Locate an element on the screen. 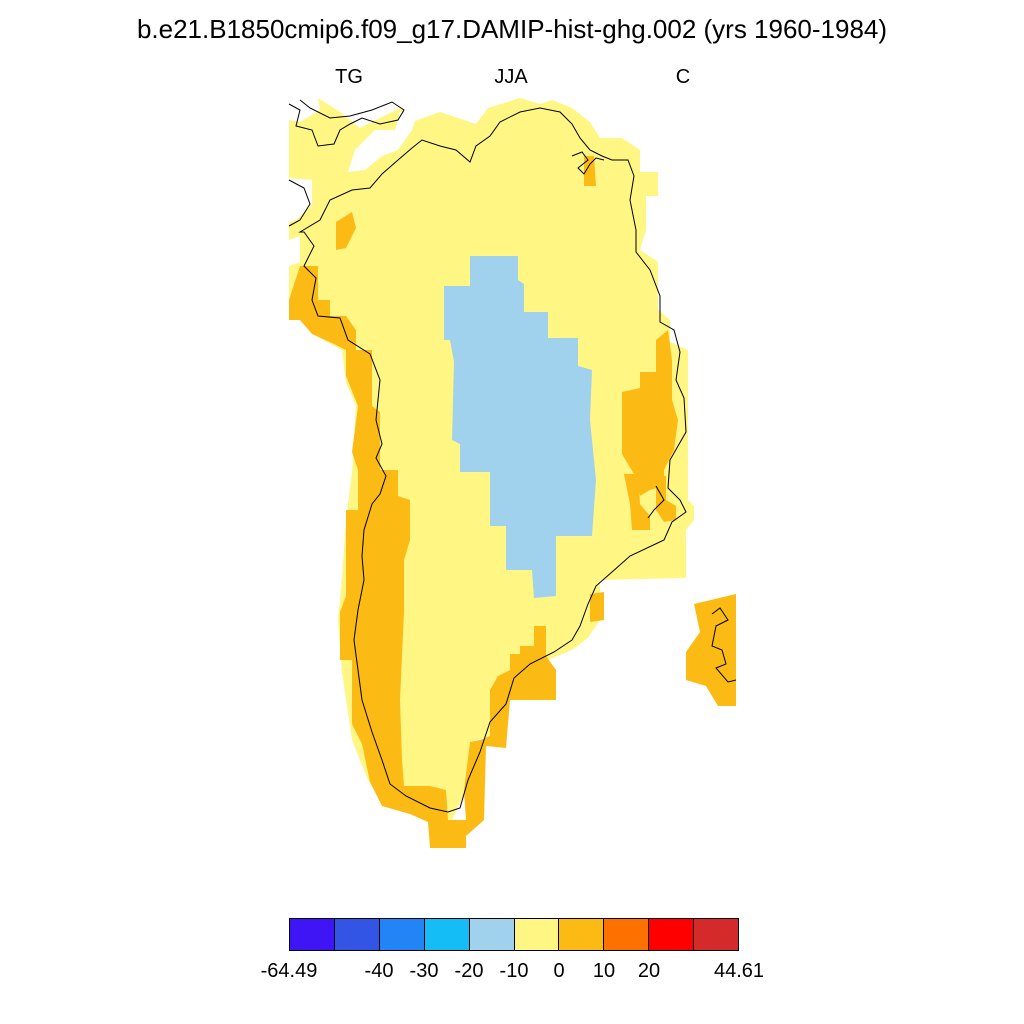 The height and width of the screenshot is (1024, 1024). colorbar-label: -40 is located at coordinates (379, 971).